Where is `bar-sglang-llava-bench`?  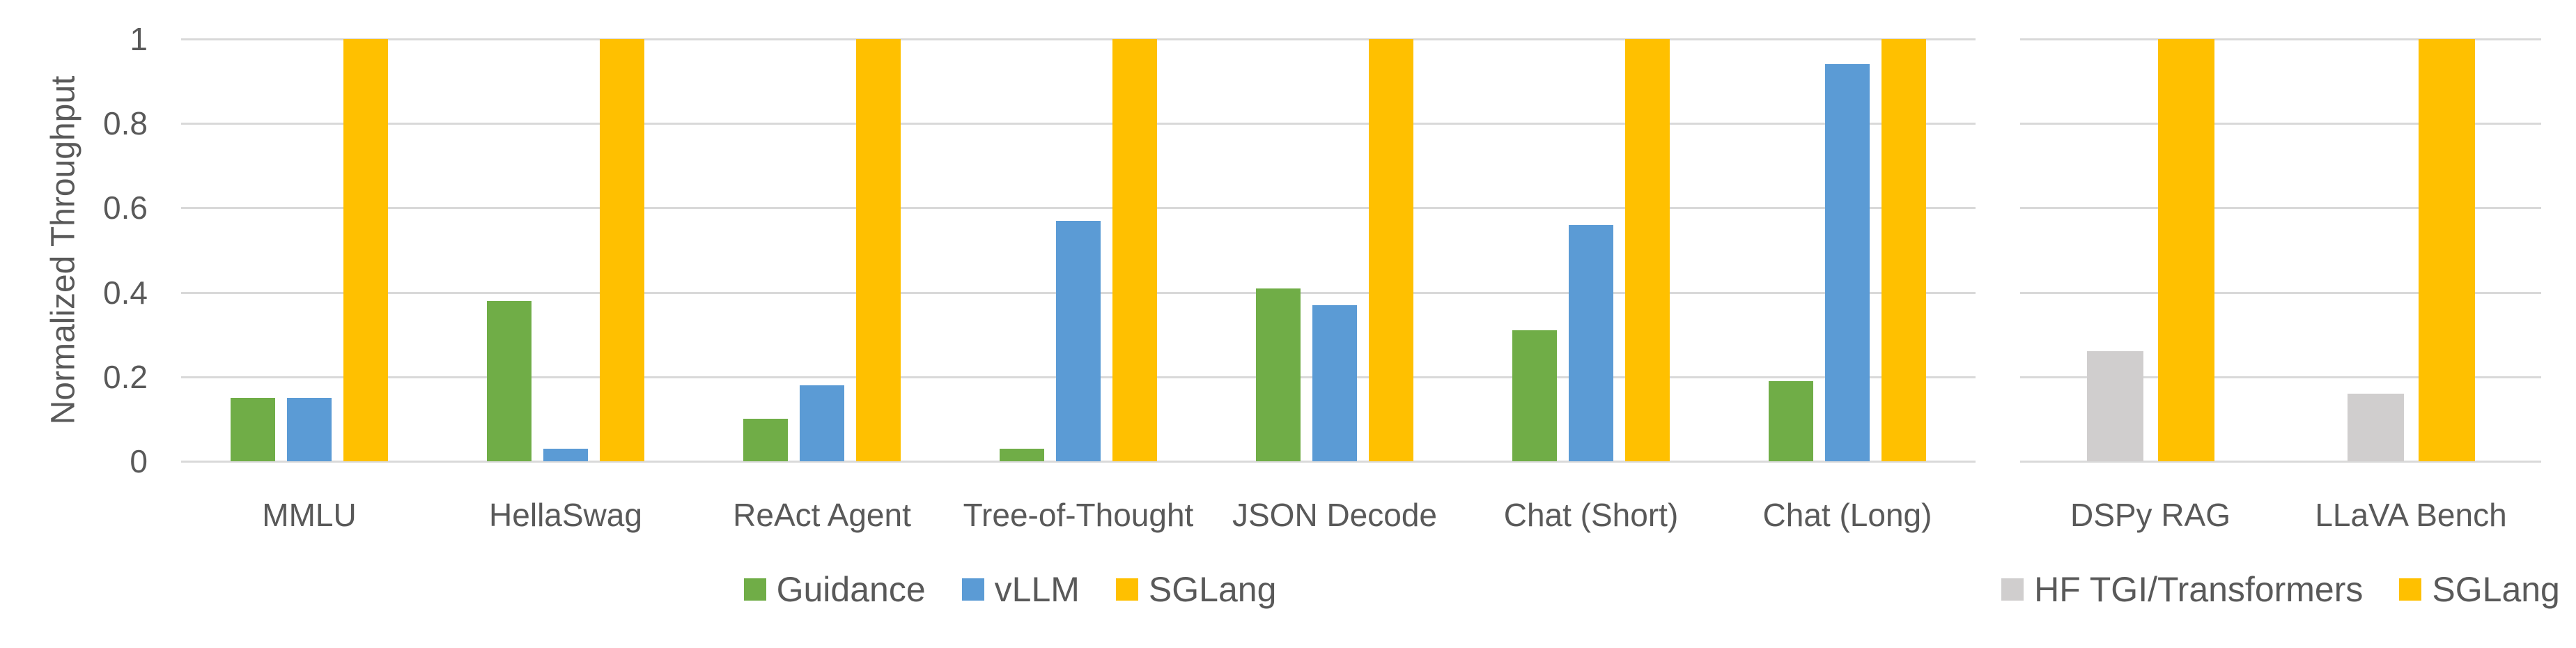 bar-sglang-llava-bench is located at coordinates (2446, 250).